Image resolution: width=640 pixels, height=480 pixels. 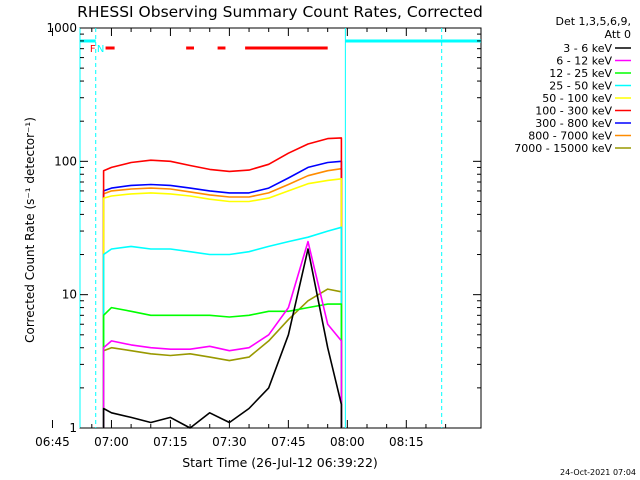 I want to click on legend-label-7: 800 - 7000 keV, so click(x=570, y=136).